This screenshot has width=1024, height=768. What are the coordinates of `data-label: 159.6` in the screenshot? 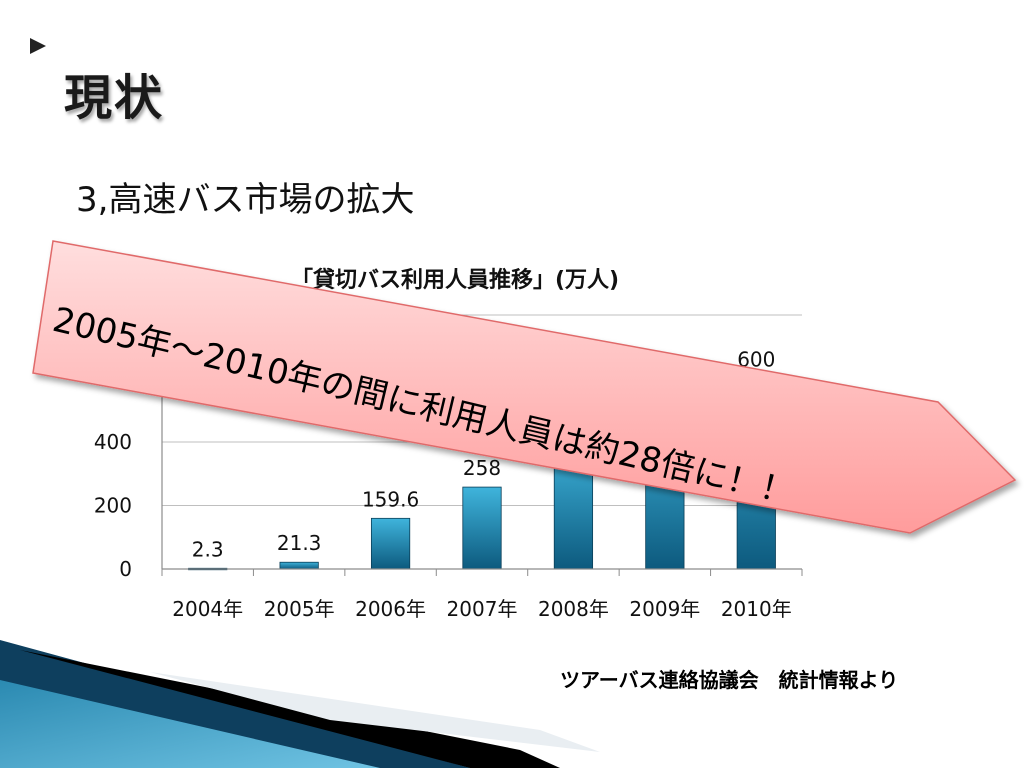 It's located at (390, 499).